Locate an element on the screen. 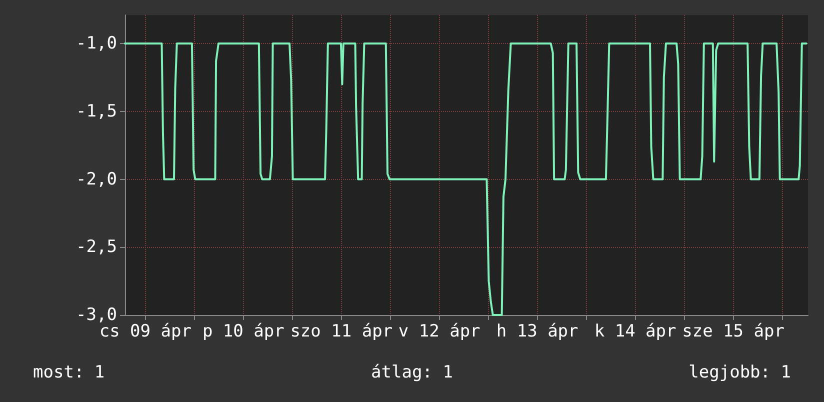 Image resolution: width=824 pixels, height=402 pixels. x-tick-label: h 13 ápr is located at coordinates (537, 332).